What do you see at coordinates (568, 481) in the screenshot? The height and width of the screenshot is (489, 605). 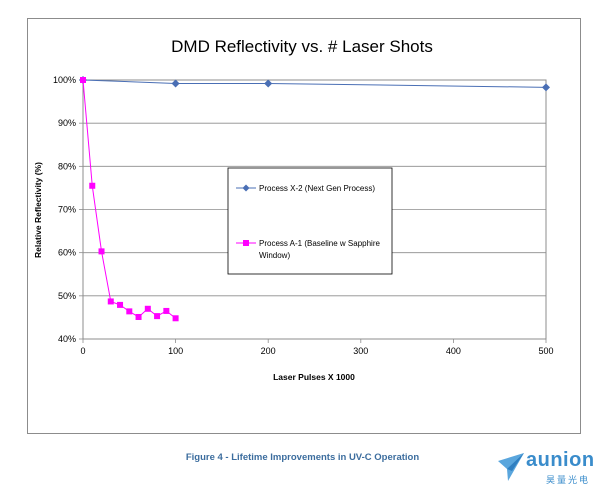 I see `logo-subtitle: 昊量光电` at bounding box center [568, 481].